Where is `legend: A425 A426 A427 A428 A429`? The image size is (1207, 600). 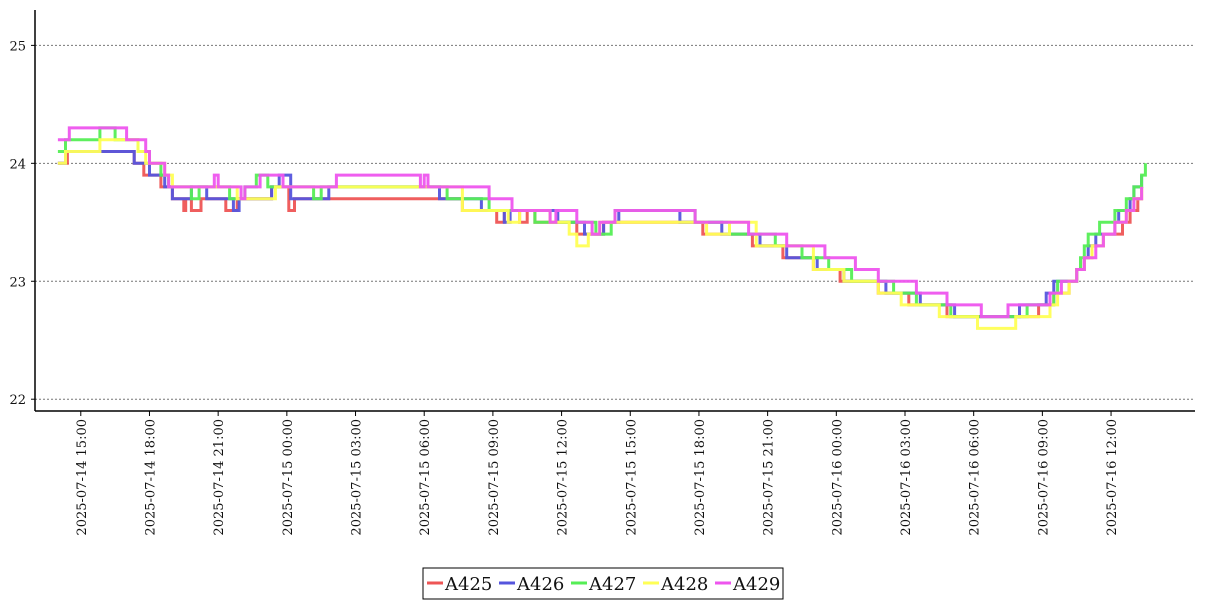
legend: A425 A426 A427 A428 A429 is located at coordinates (603, 583).